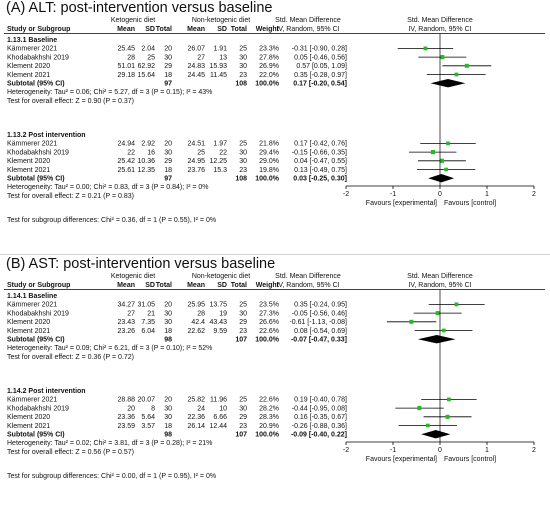 This screenshot has width=550, height=508. What do you see at coordinates (126, 66) in the screenshot?
I see `exp-mean: 51.01` at bounding box center [126, 66].